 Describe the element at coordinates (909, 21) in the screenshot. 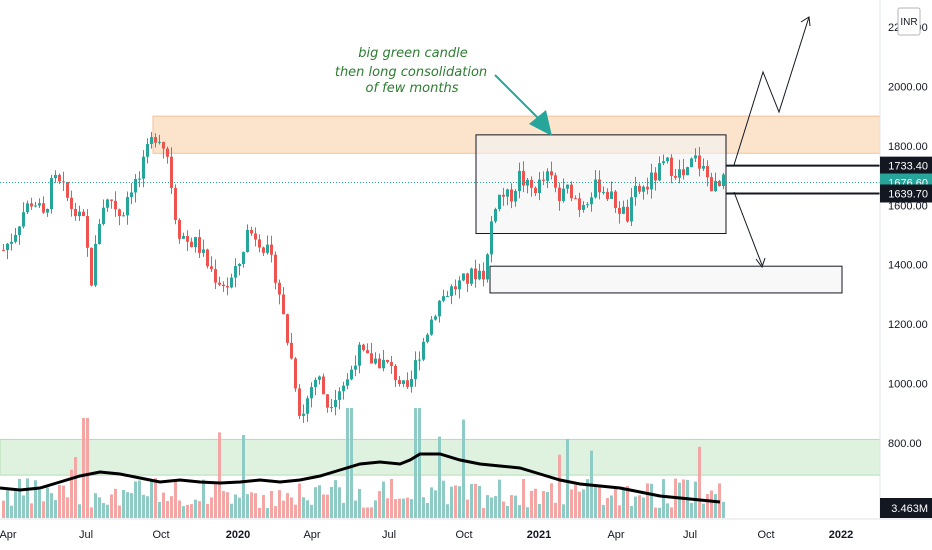

I see `currency-label: INR` at that location.